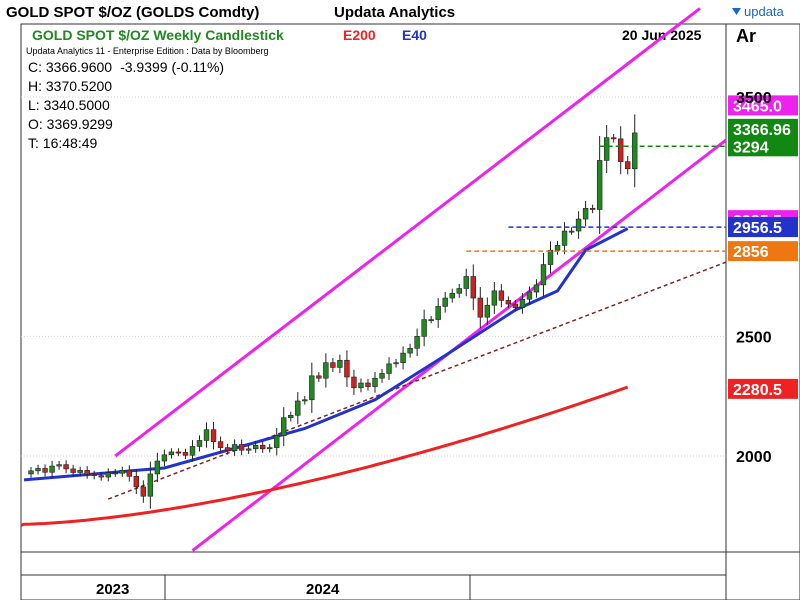 This screenshot has width=800, height=600. What do you see at coordinates (754, 337) in the screenshot?
I see `y-tick-label: 2500` at bounding box center [754, 337].